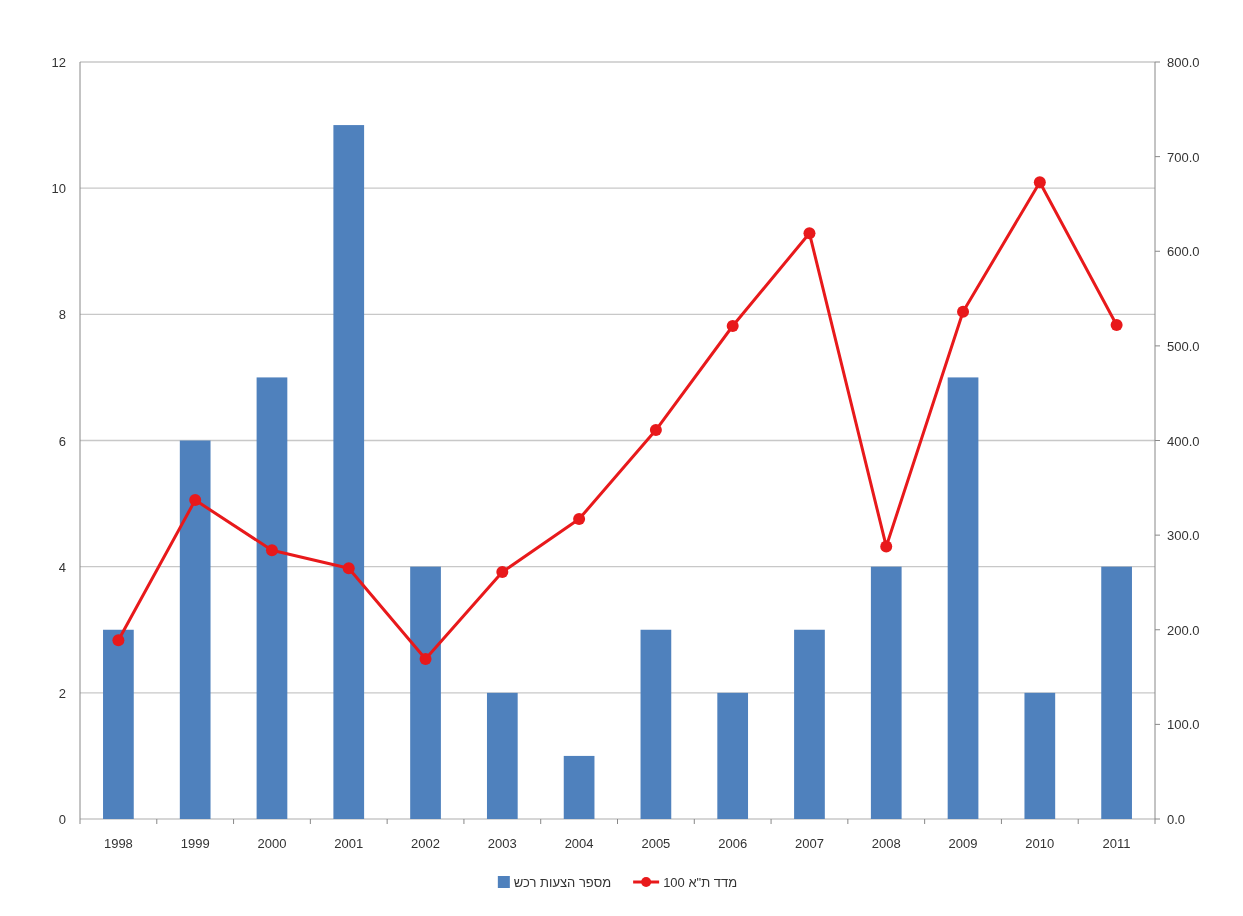  What do you see at coordinates (1183, 346) in the screenshot?
I see `y2-tick-label: 500.0` at bounding box center [1183, 346].